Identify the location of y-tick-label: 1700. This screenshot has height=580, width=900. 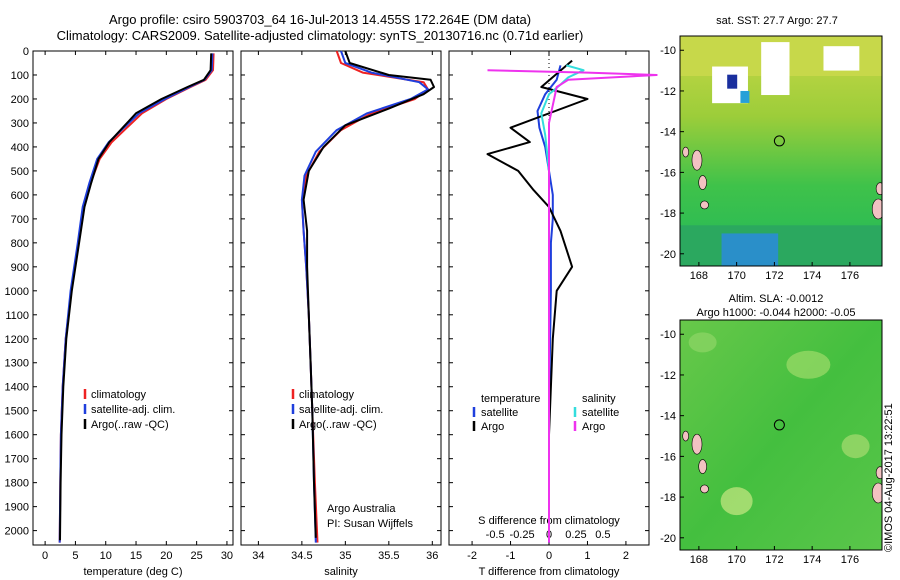
(17, 460).